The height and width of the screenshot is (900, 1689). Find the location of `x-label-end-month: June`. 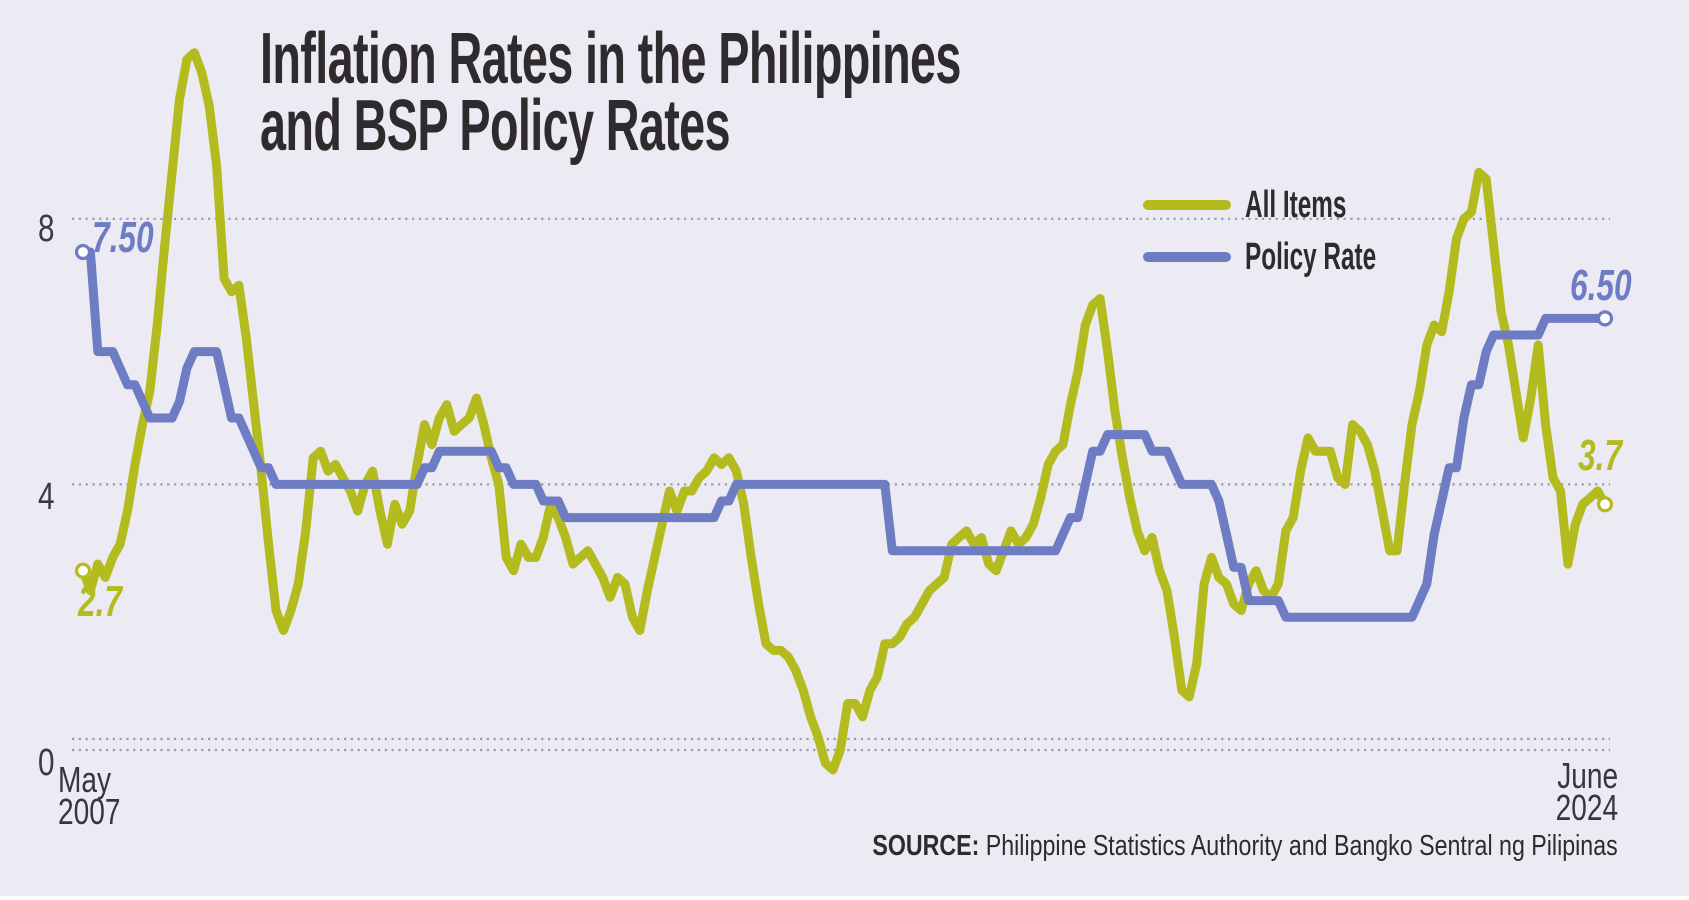

x-label-end-month: June is located at coordinates (1587, 775).